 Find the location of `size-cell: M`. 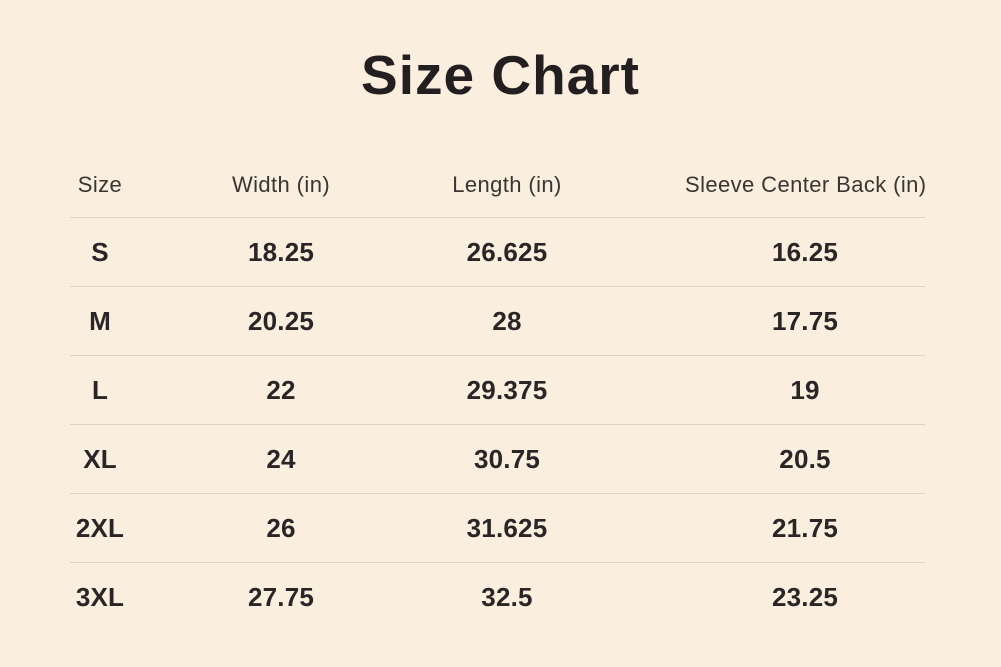

size-cell: M is located at coordinates (100, 320).